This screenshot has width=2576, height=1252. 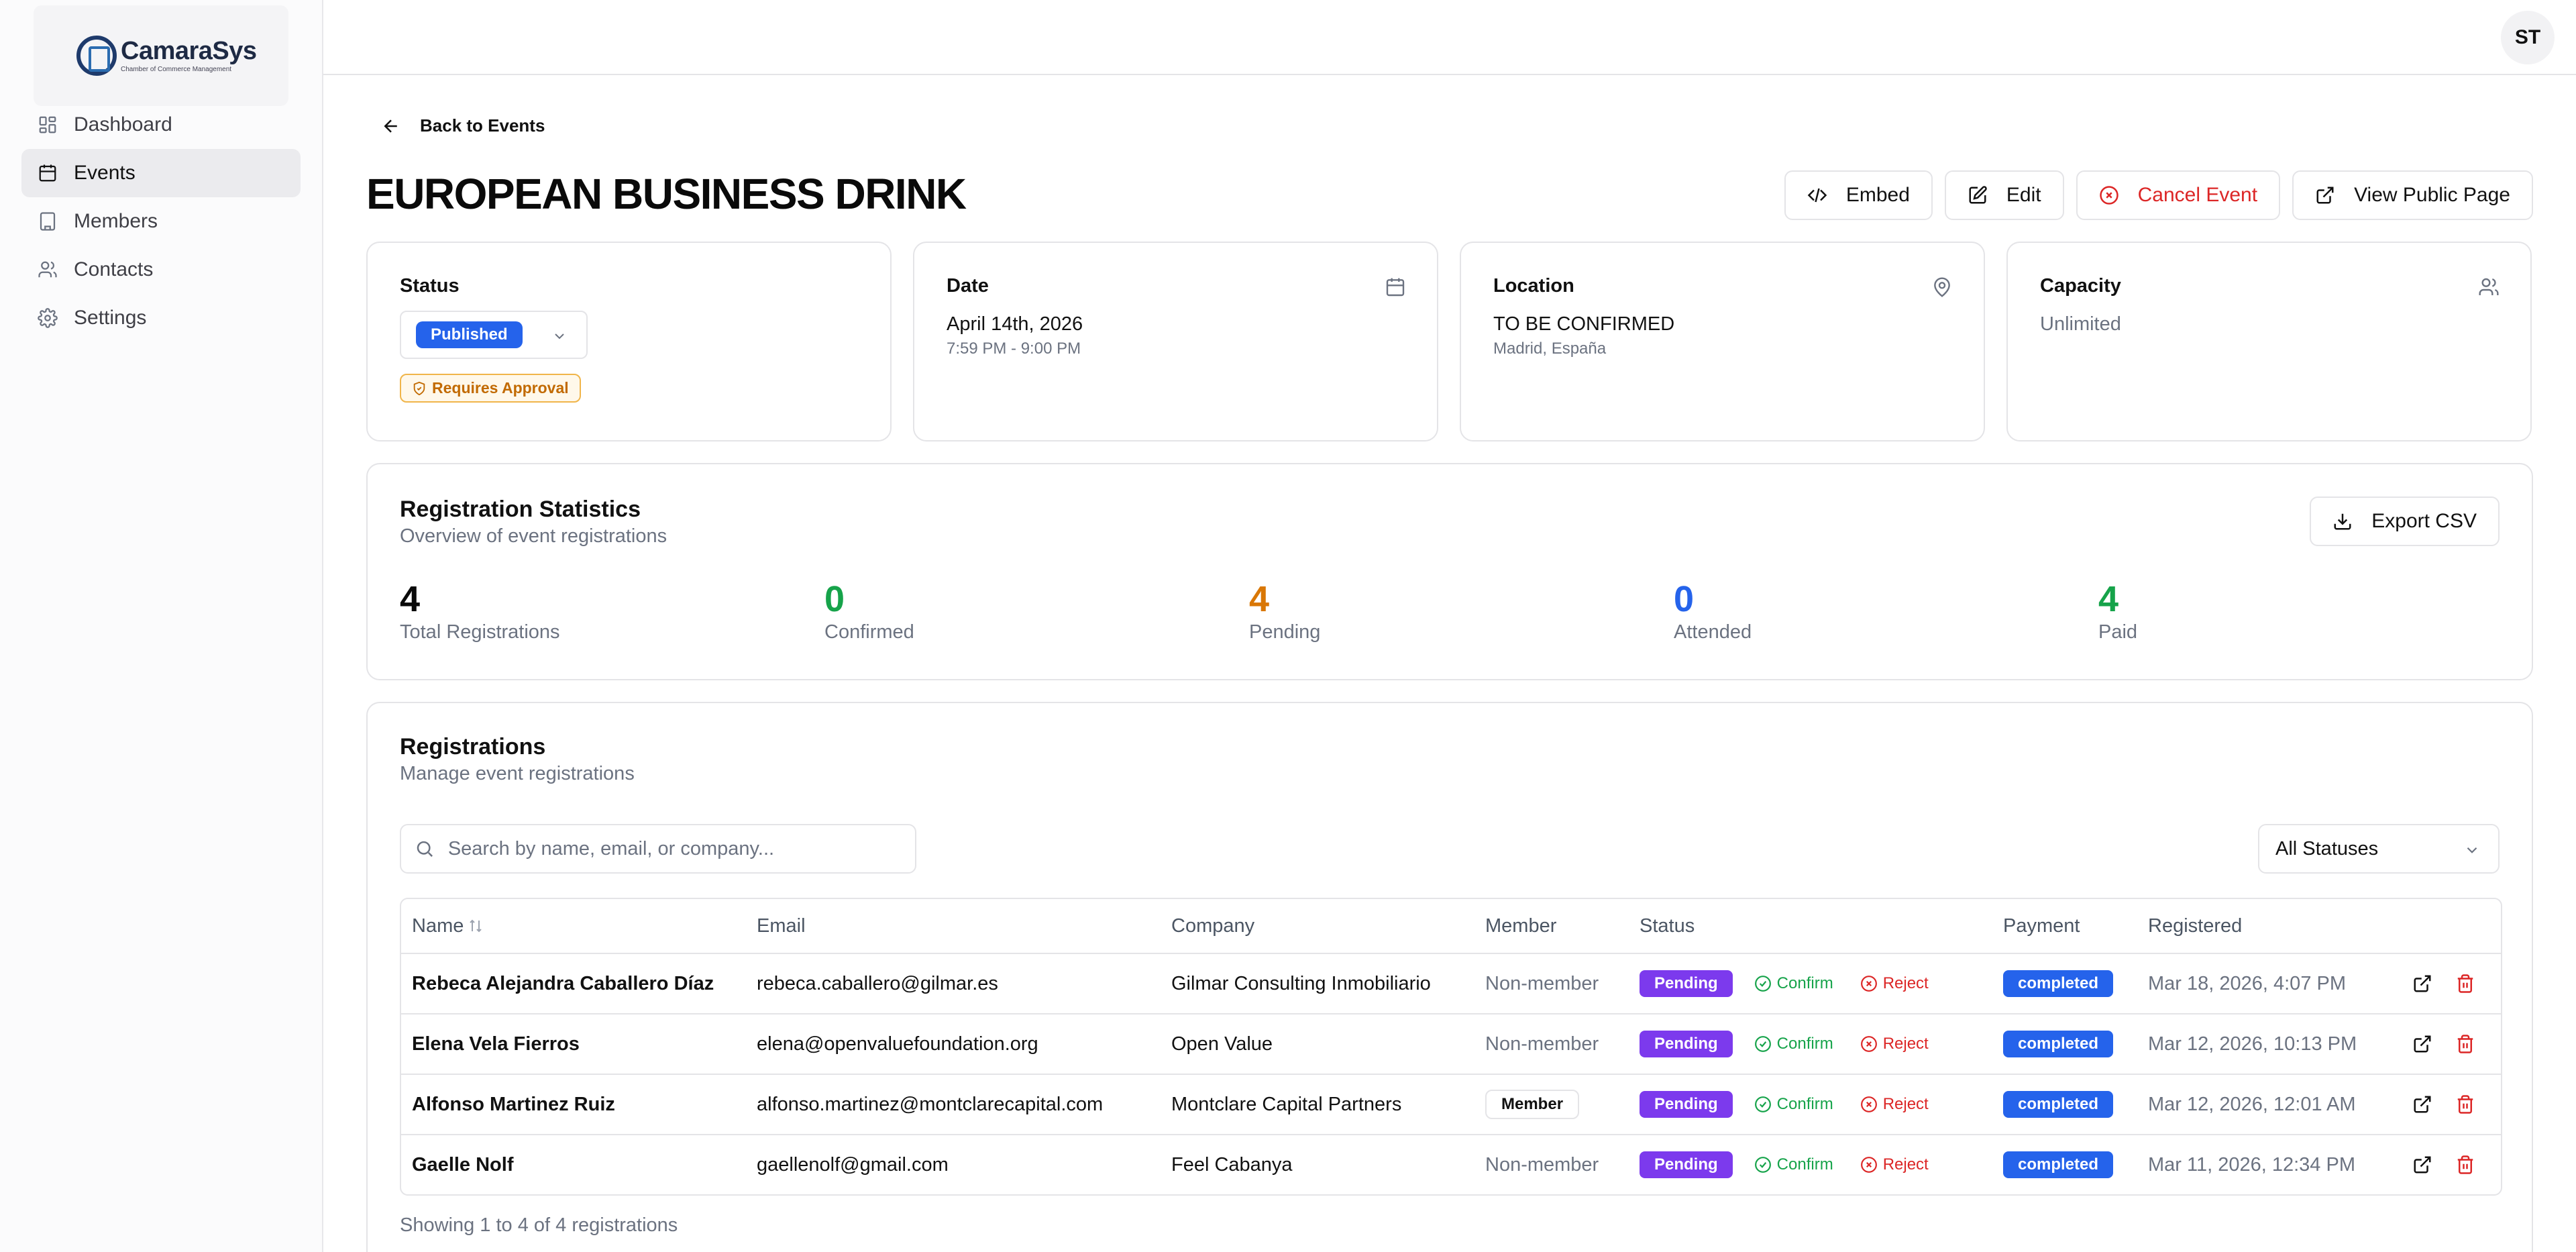 I want to click on requires-approval-label: Requires Approval, so click(x=500, y=388).